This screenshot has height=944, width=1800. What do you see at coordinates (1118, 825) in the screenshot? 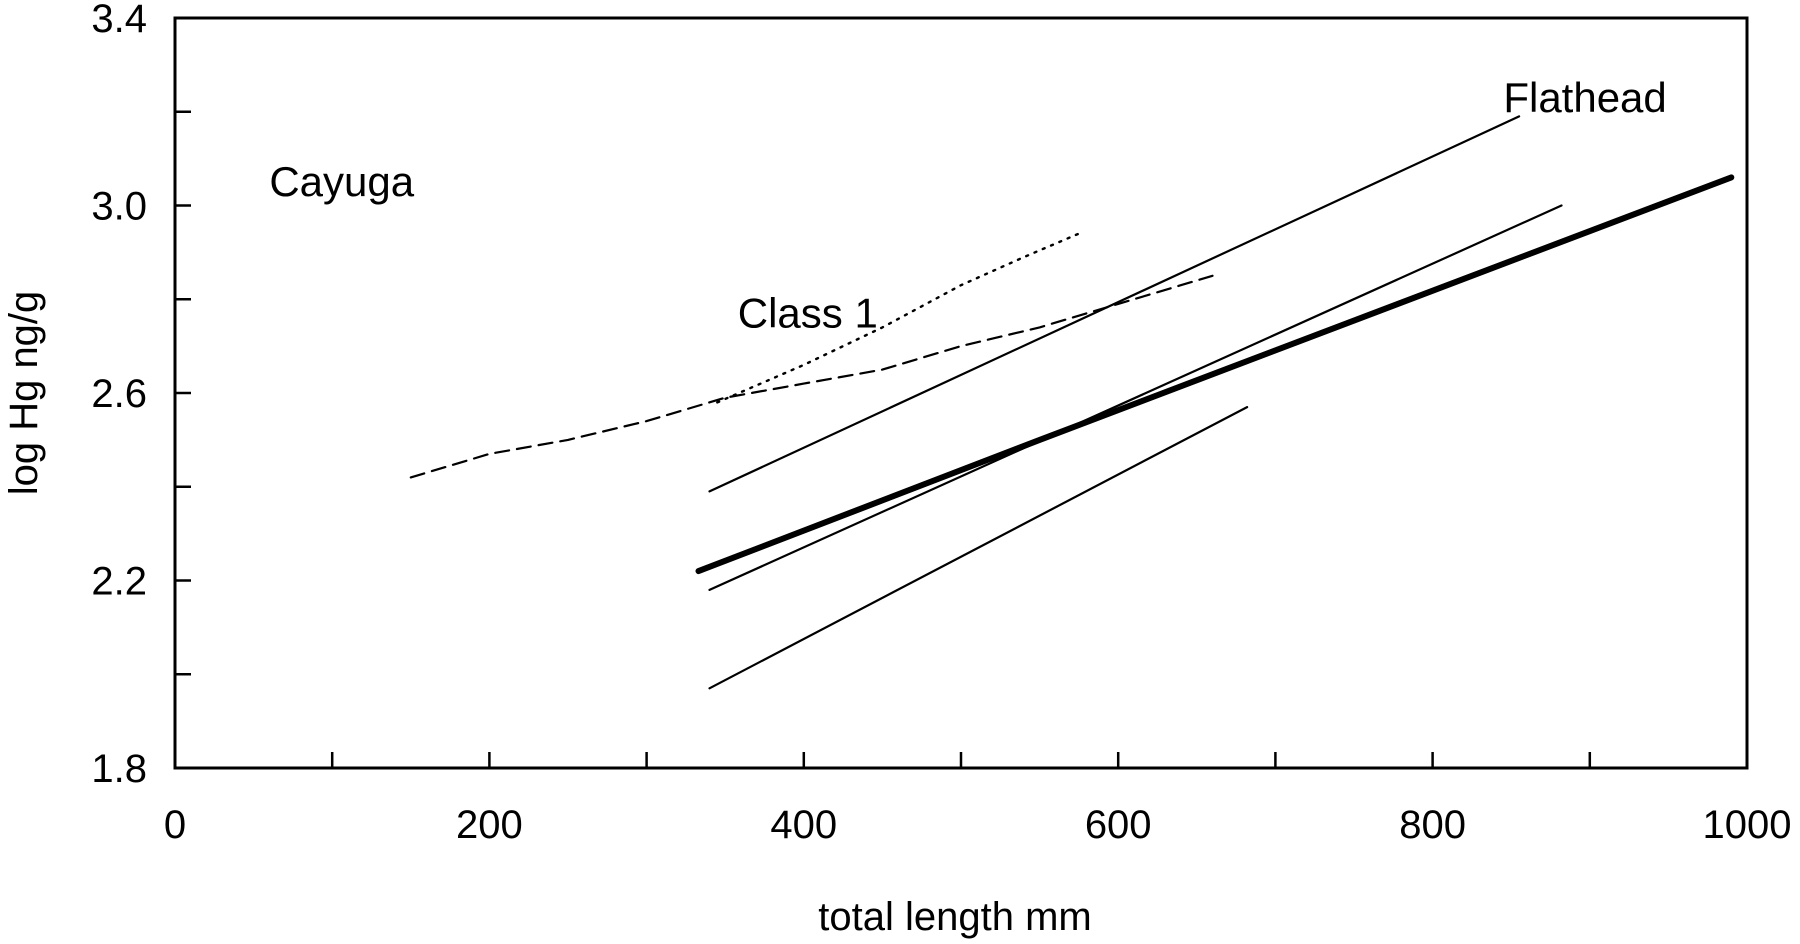
I see `x-tick-label: 600` at bounding box center [1118, 825].